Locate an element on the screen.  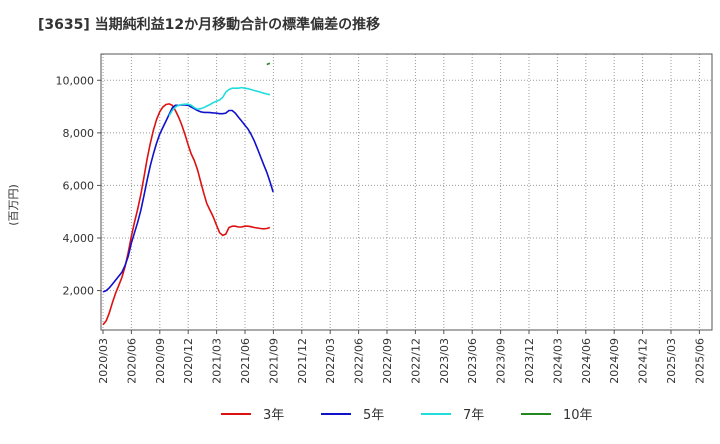
x-tick-label: 2020/06 is located at coordinates (131, 361).